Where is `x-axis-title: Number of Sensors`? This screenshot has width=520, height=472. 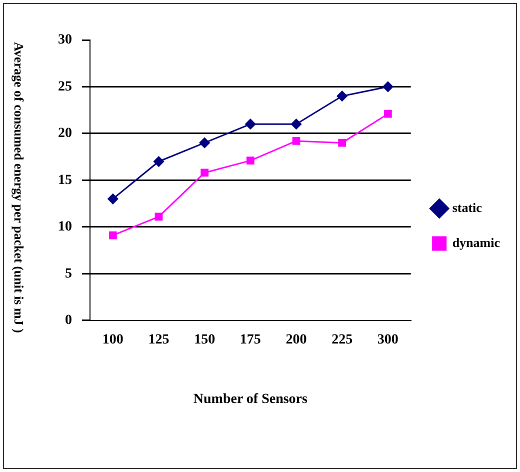
x-axis-title: Number of Sensors is located at coordinates (250, 400).